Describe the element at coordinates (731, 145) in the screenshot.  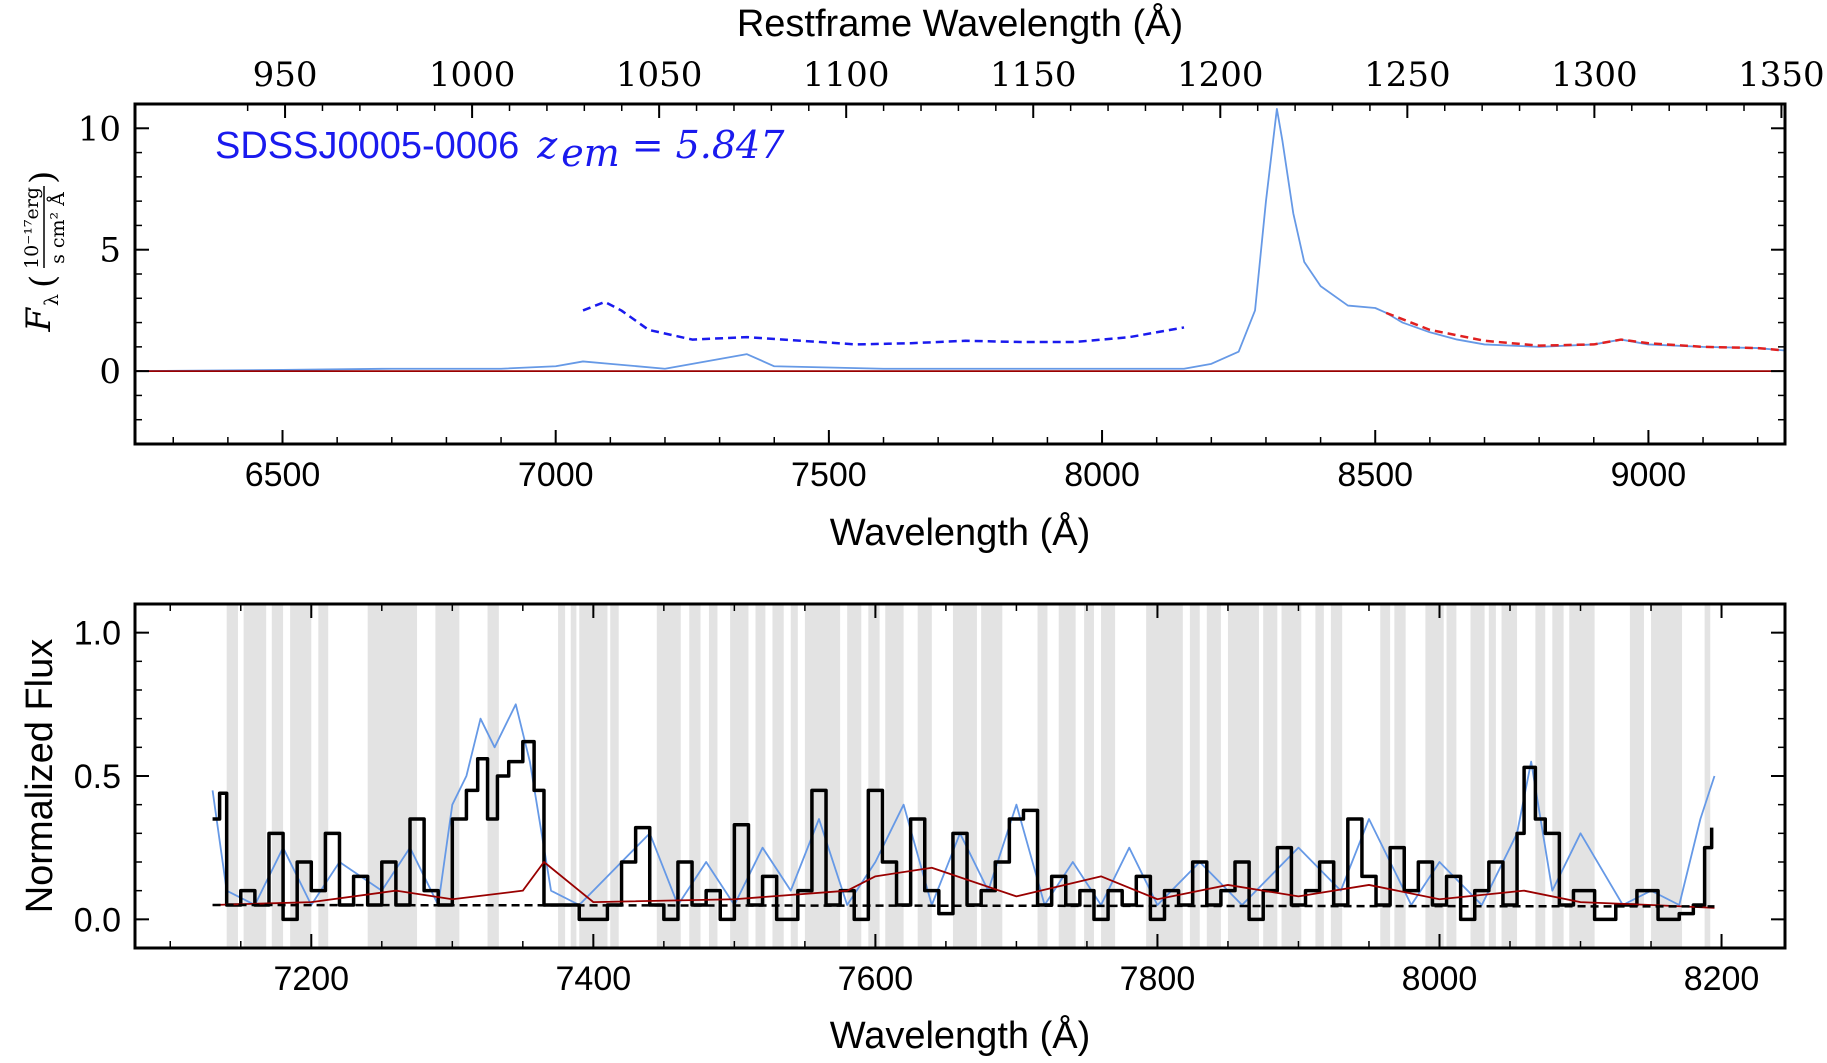
I see `redshift-value: 5.847` at that location.